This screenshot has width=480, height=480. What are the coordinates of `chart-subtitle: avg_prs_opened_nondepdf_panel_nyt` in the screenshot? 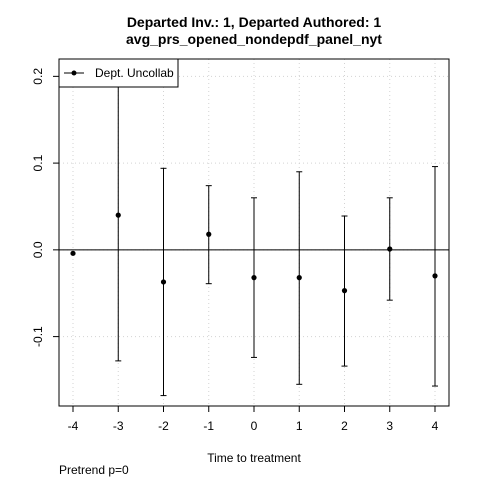 It's located at (254, 39).